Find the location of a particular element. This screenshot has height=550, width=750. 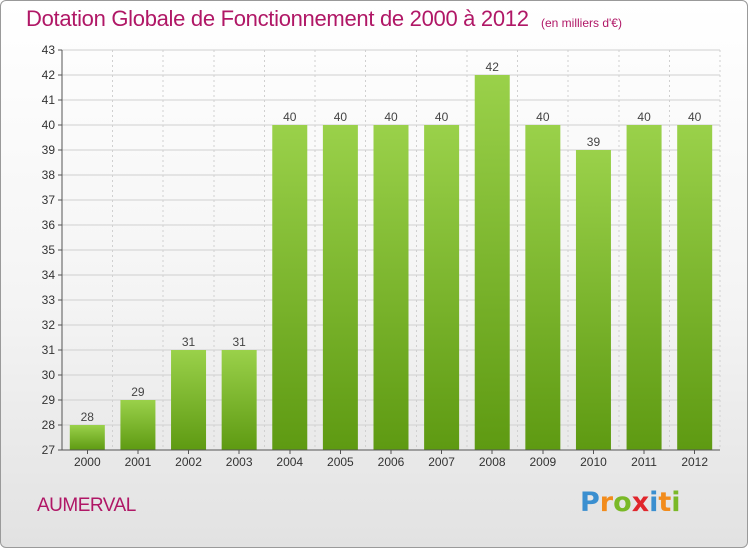

bar-2007 is located at coordinates (442, 287).